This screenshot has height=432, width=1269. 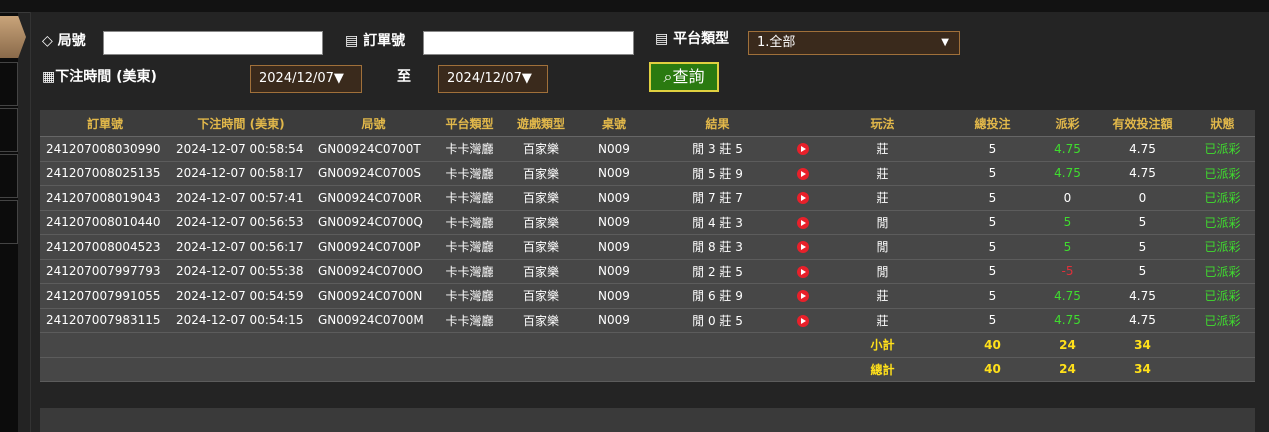 I want to click on cell: 241207007983115, so click(x=105, y=320).